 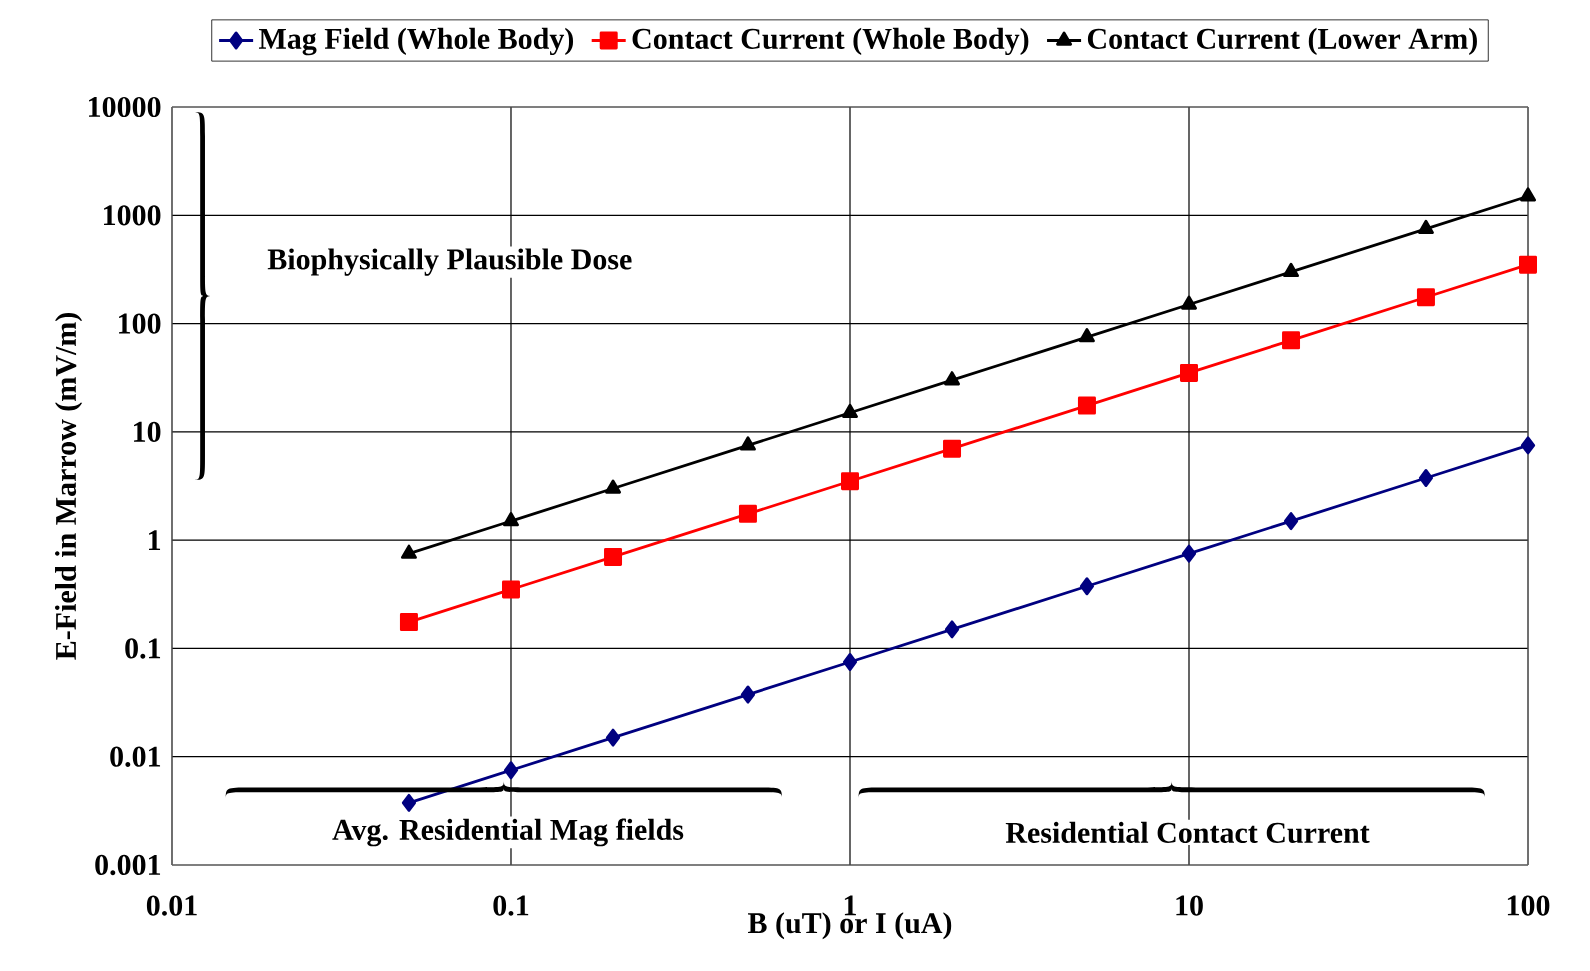 I want to click on annotation: Biophysically Plausible Dose, so click(x=449, y=262).